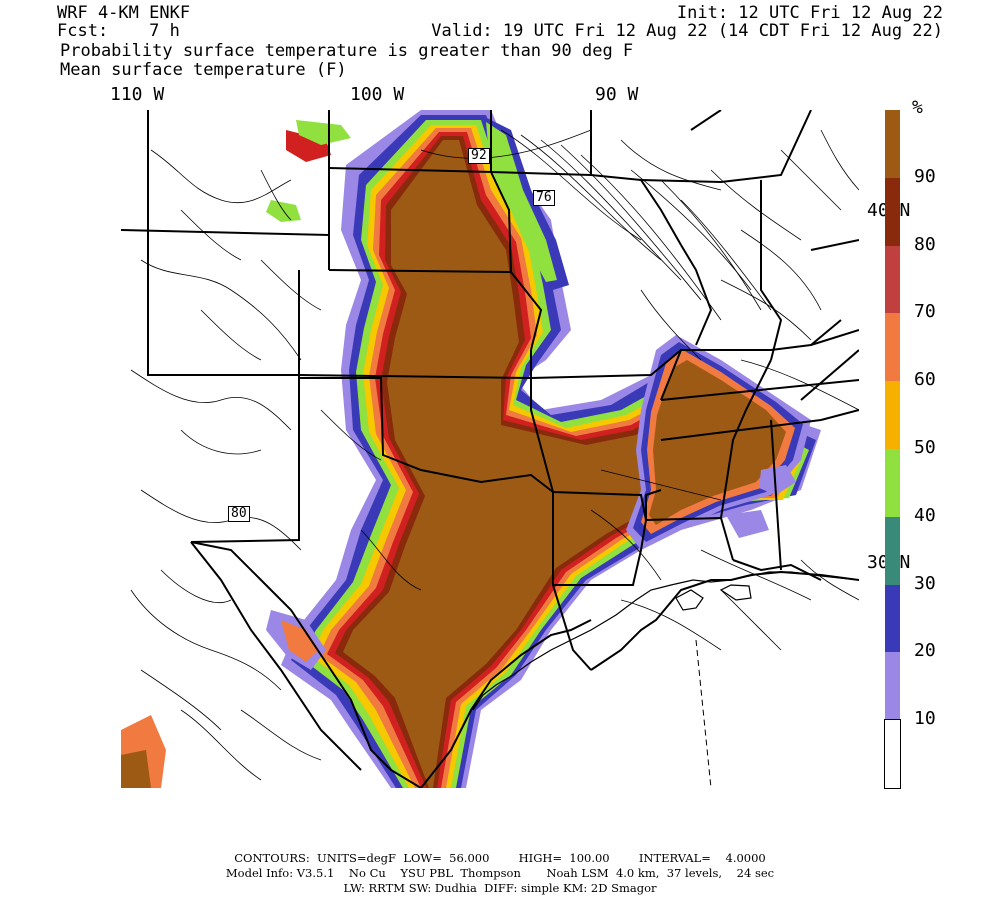 The height and width of the screenshot is (900, 1000). Describe the element at coordinates (203, 70) in the screenshot. I see `contour-description: Mean surface temperature (F)` at that location.